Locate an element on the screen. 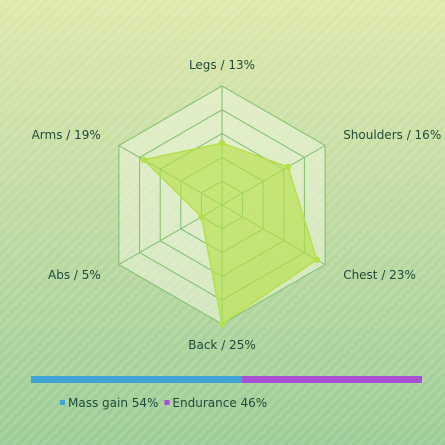 The height and width of the screenshot is (445, 445). legend: Mass gain 54% Endurance 46% is located at coordinates (163, 403).